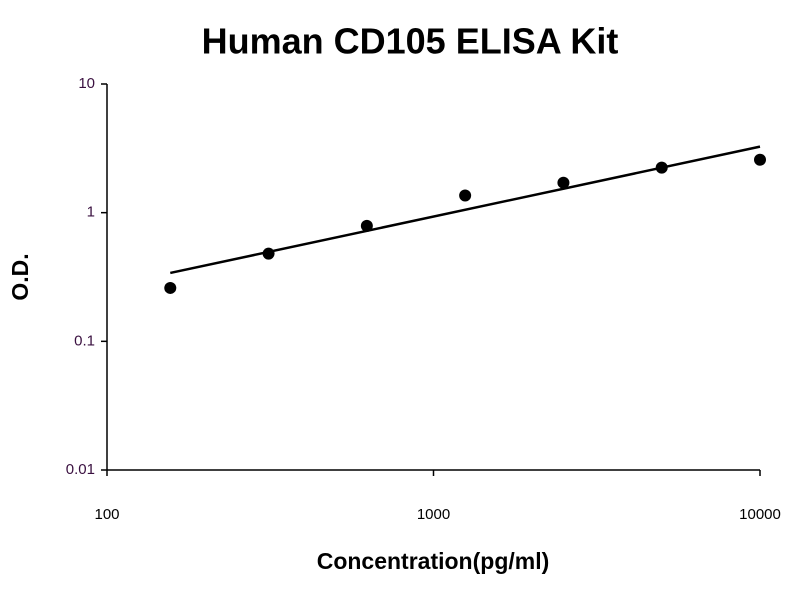  I want to click on x-tick-label: 100, so click(106, 514).